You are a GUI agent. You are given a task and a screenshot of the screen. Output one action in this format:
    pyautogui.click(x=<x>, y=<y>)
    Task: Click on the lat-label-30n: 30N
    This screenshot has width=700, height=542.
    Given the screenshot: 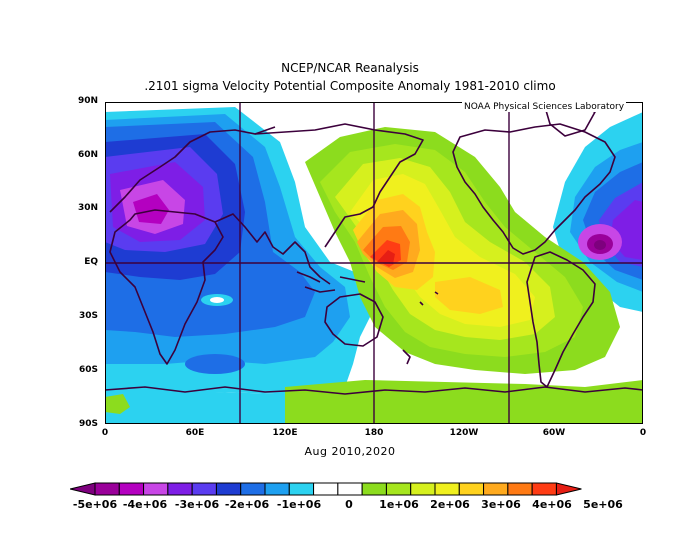 What is the action you would take?
    pyautogui.click(x=87, y=208)
    